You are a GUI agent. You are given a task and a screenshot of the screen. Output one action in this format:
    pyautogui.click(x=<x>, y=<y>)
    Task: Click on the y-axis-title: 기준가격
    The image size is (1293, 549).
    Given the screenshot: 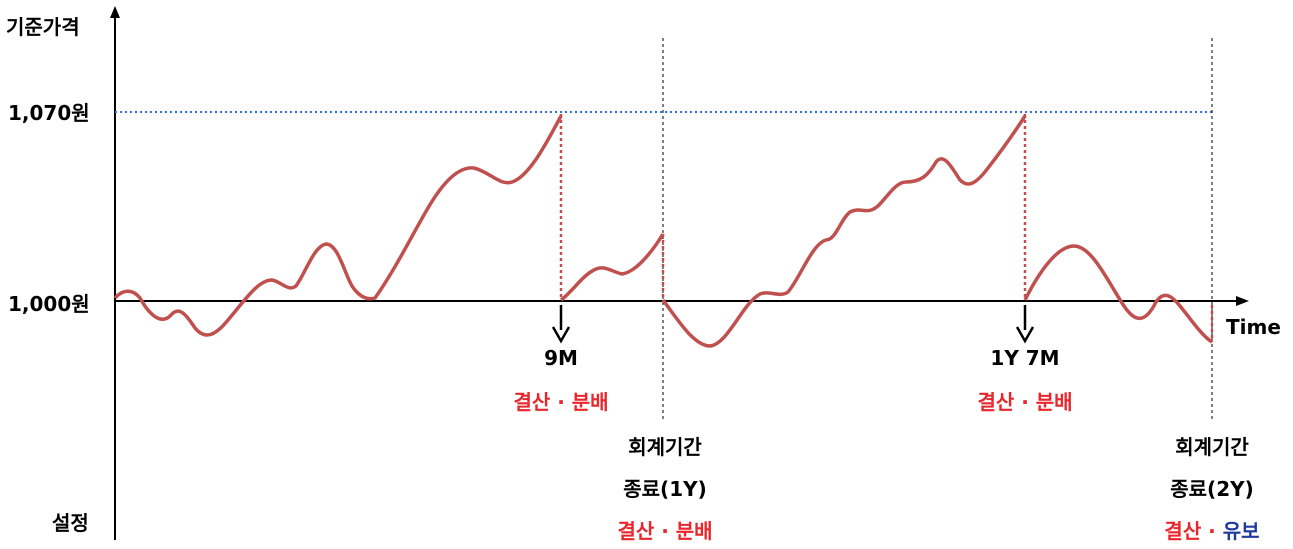 What is the action you would take?
    pyautogui.click(x=43, y=27)
    